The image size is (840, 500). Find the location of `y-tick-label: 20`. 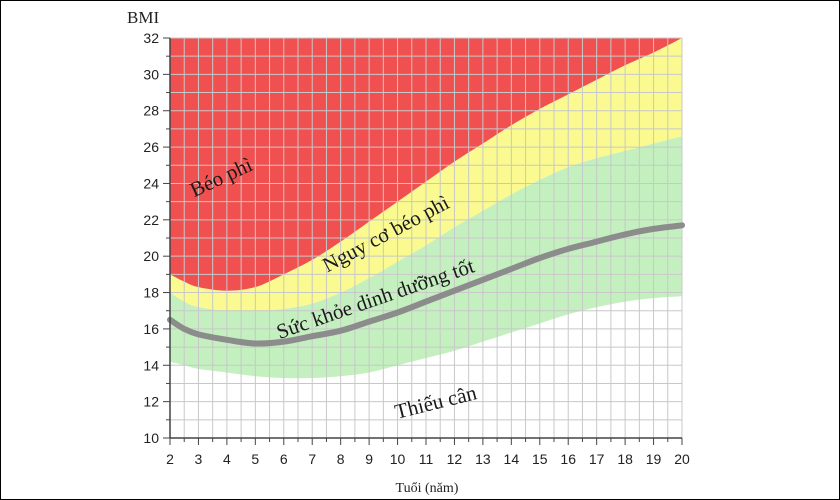

y-tick-label: 20 is located at coordinates (151, 256).